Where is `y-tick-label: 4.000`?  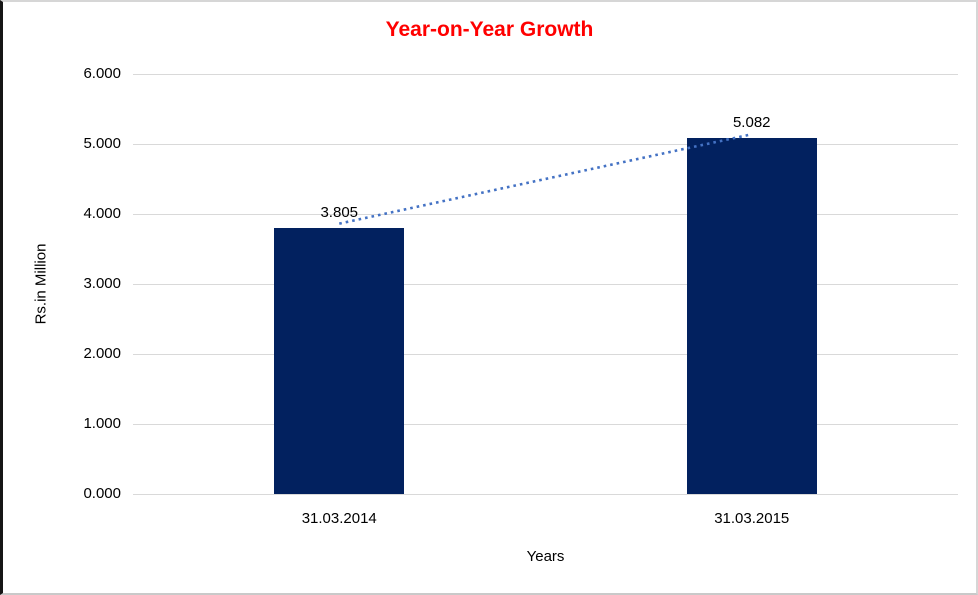 y-tick-label: 4.000 is located at coordinates (102, 213).